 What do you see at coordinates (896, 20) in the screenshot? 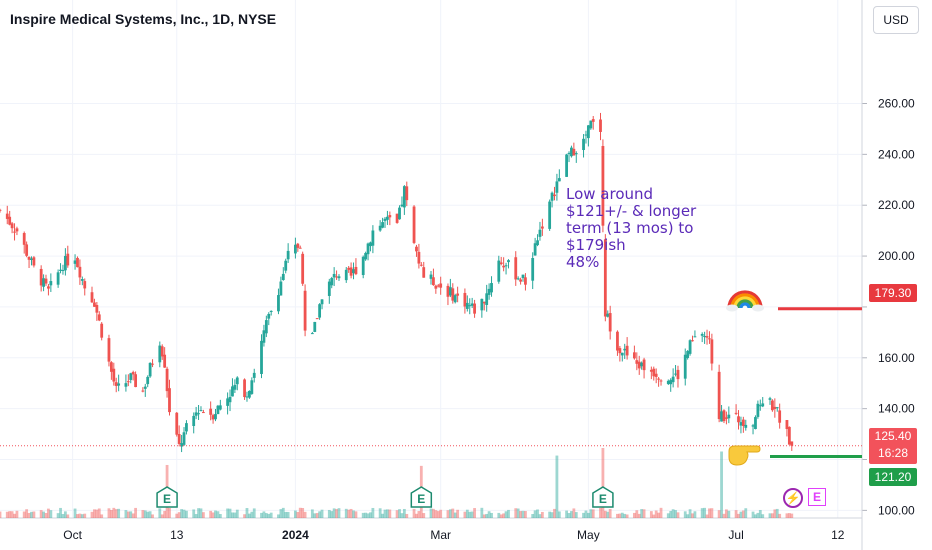
I see `currency-button: USD` at bounding box center [896, 20].